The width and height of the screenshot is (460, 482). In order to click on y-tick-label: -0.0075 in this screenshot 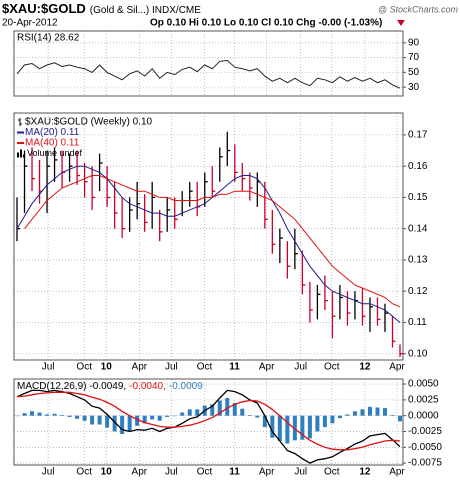, I will do `click(425, 463)`.